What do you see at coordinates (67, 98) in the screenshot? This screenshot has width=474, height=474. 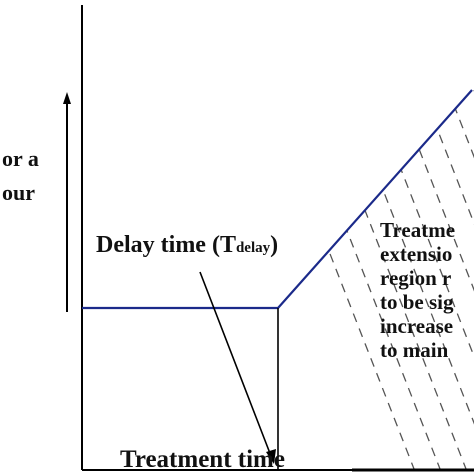 I see `y-axis-arrow-head` at bounding box center [67, 98].